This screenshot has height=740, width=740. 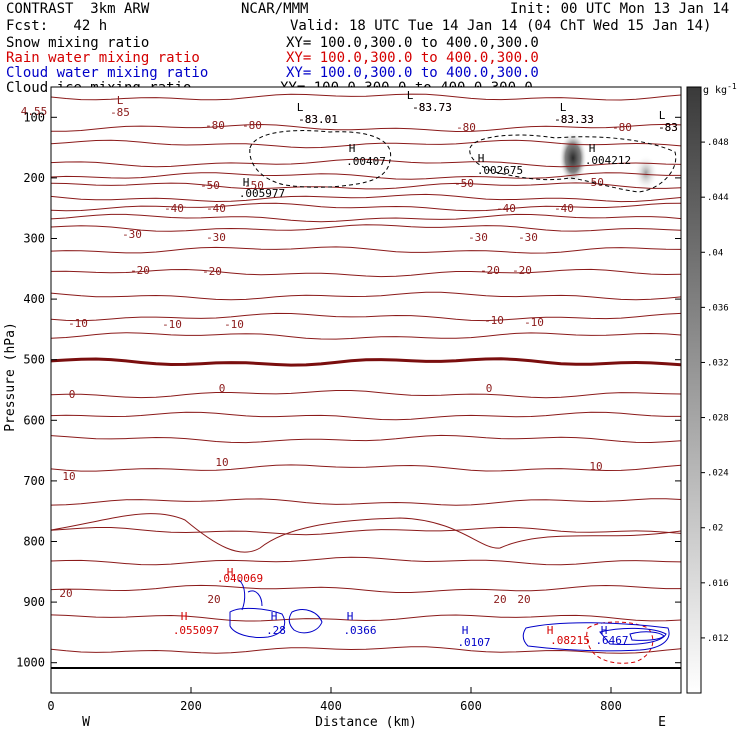 I want to click on extremum-value: .055097, so click(x=196, y=630).